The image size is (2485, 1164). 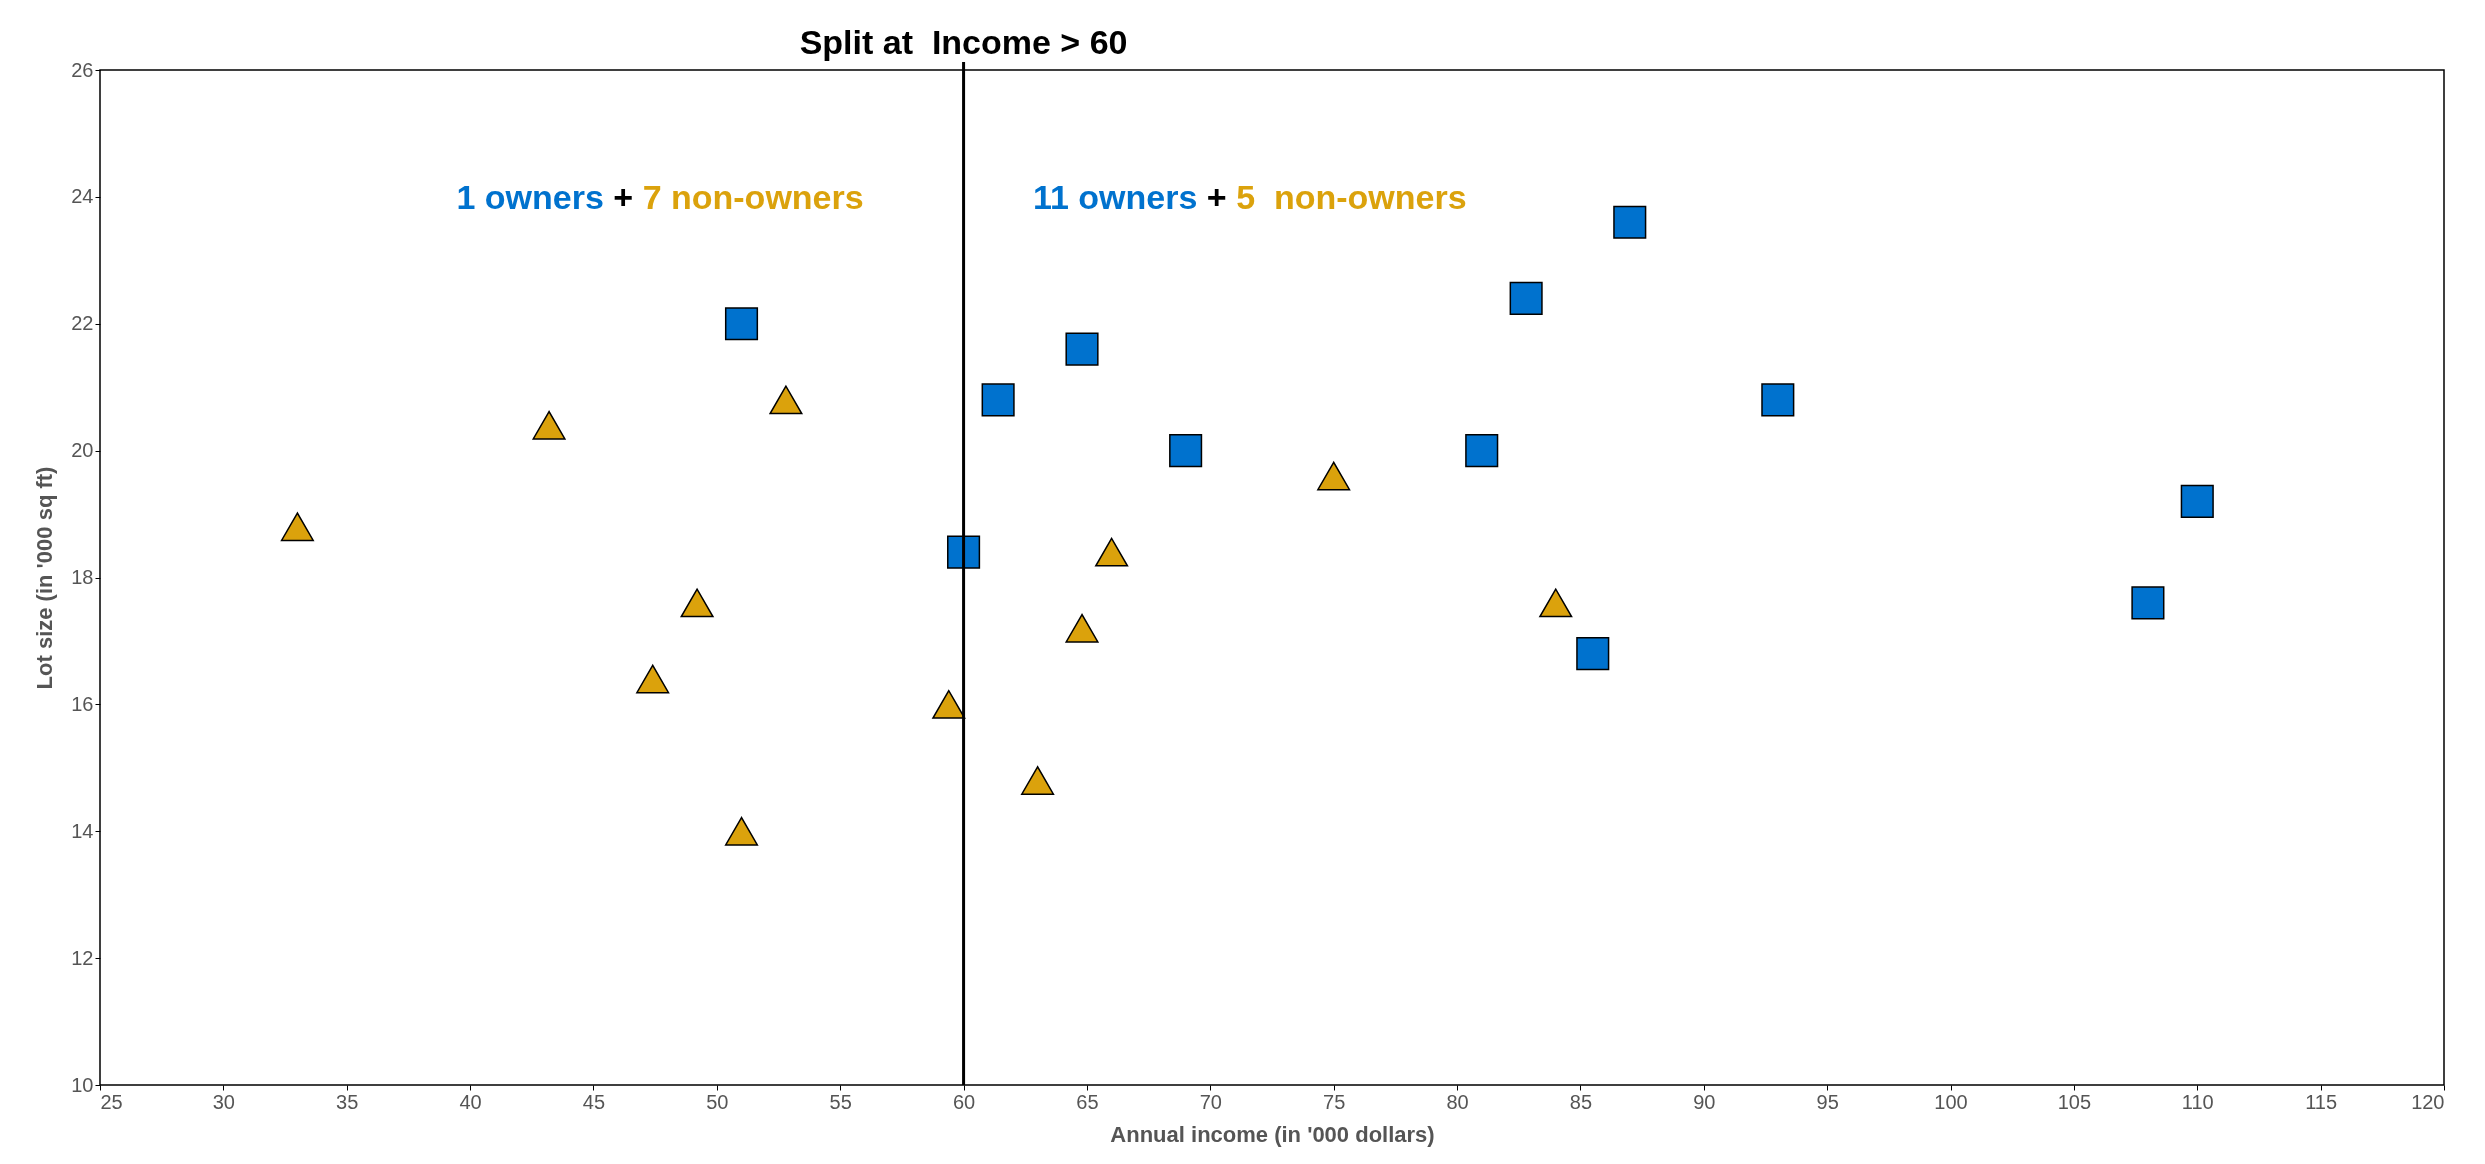 I want to click on y-tick-label: 10, so click(x=82, y=1084).